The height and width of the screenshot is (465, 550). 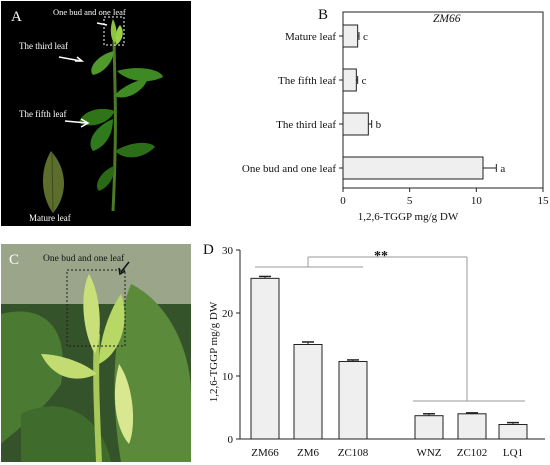 I want to click on panel-c-letter: C, so click(x=14, y=260).